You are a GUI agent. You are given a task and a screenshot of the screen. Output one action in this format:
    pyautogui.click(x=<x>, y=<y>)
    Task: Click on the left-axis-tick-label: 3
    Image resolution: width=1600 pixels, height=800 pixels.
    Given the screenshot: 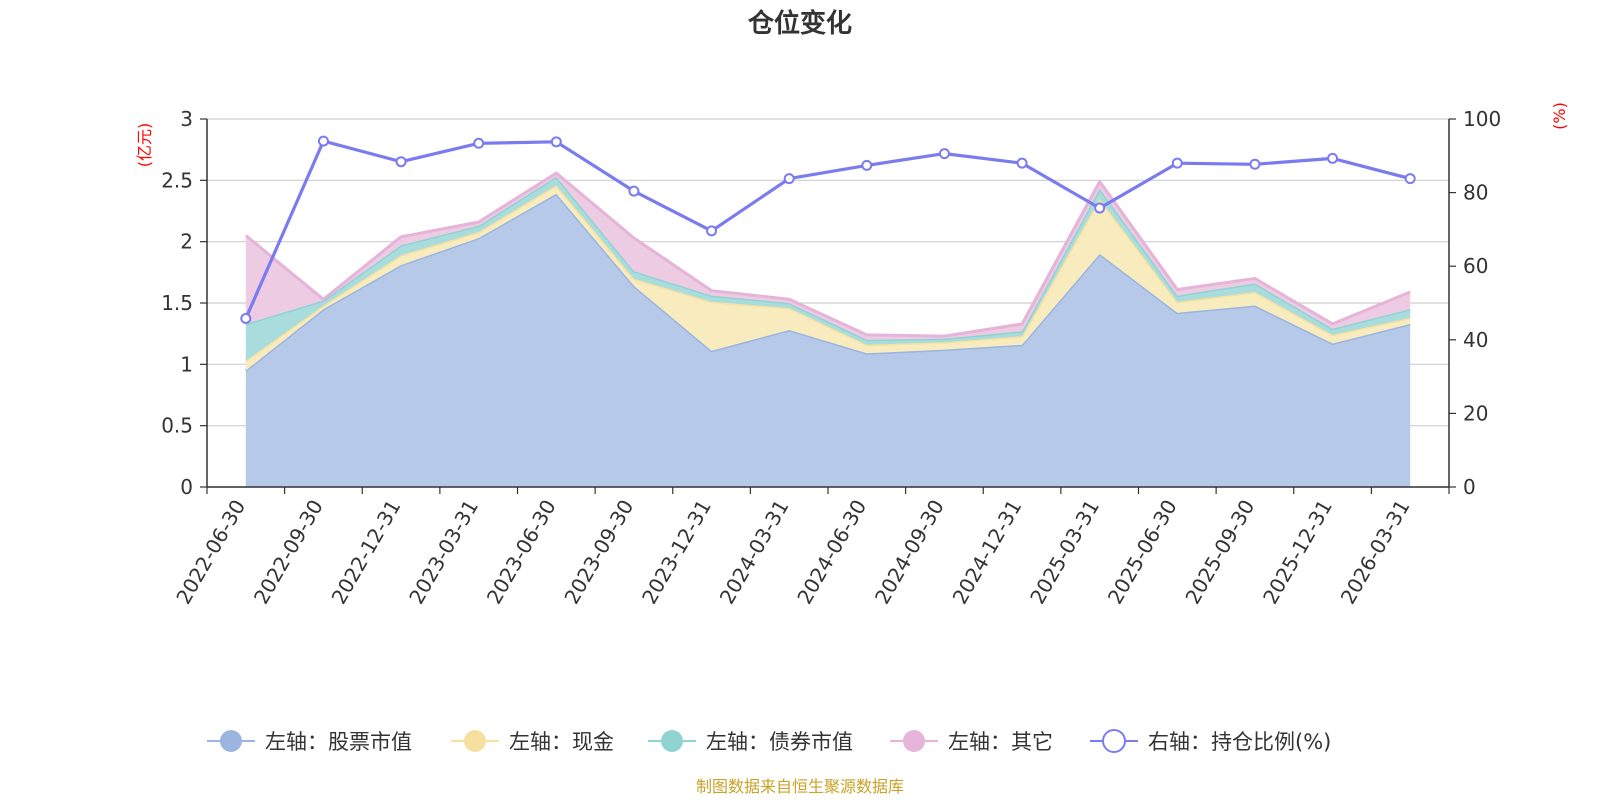 What is the action you would take?
    pyautogui.click(x=186, y=119)
    